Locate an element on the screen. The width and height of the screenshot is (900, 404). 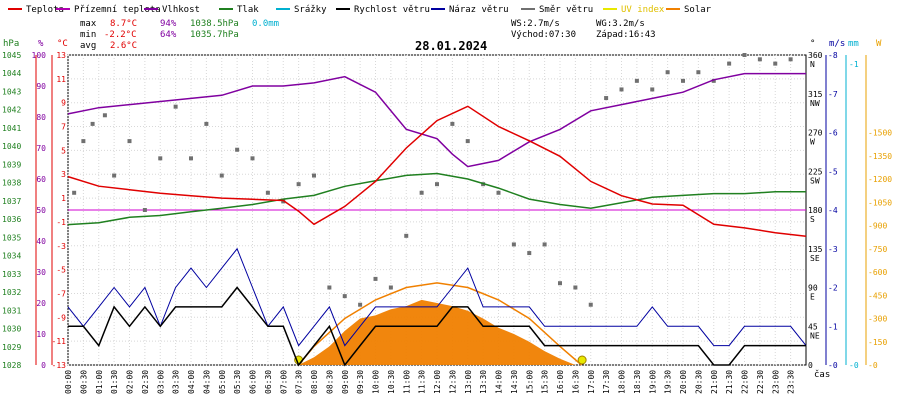
dir-tick-label: 360 is located at coordinates (815, 55).